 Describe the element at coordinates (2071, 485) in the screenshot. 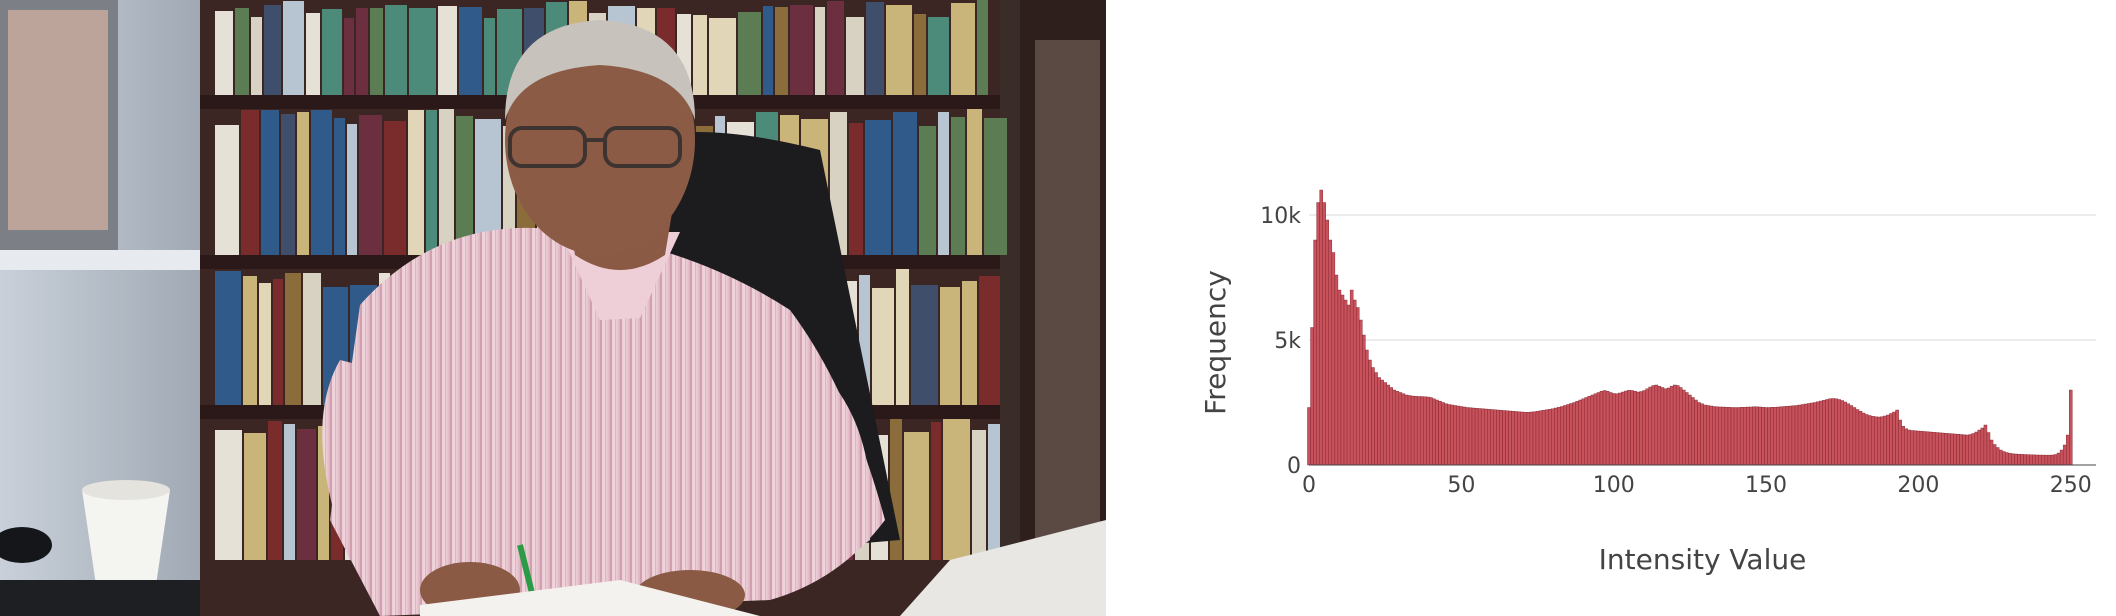

I see `x-tick-label: 250` at that location.